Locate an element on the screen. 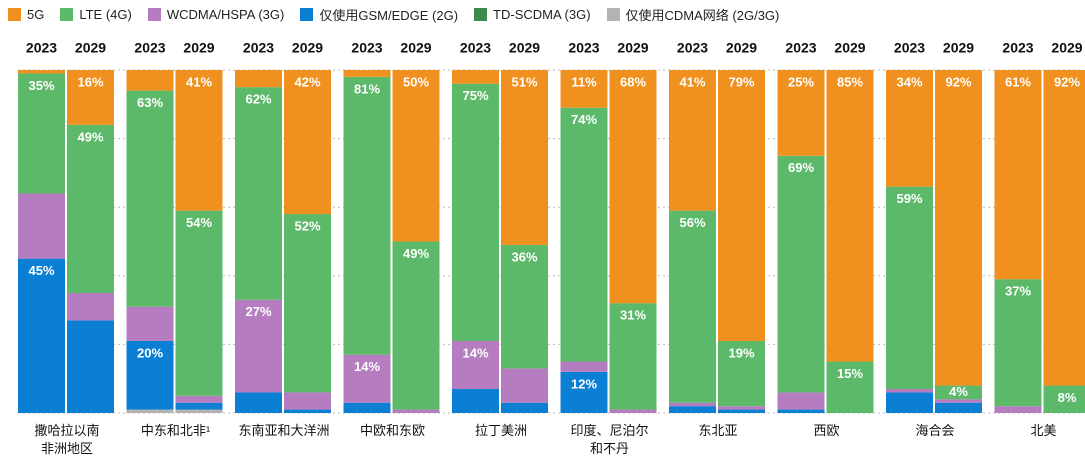  data-label: 50% is located at coordinates (416, 81).